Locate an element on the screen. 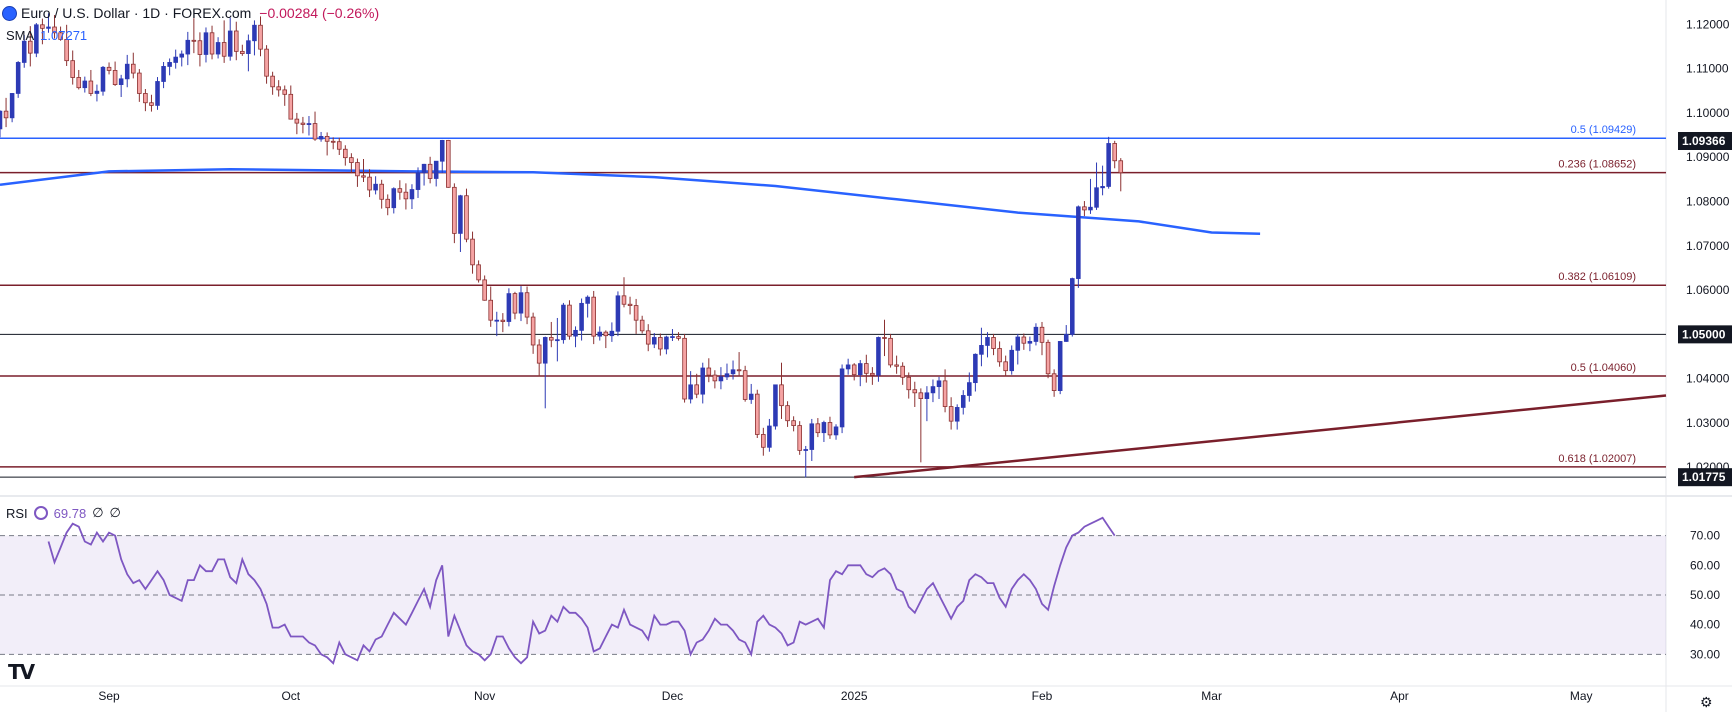 The width and height of the screenshot is (1732, 712). time-tick-label: Feb is located at coordinates (1042, 696).